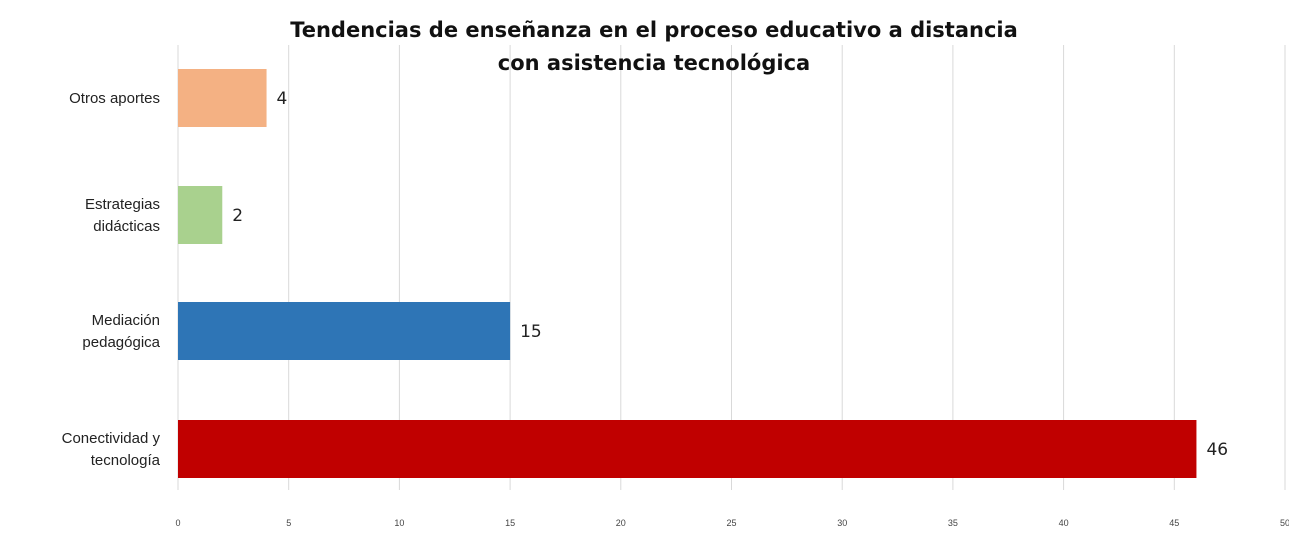  What do you see at coordinates (121, 342) in the screenshot?
I see `category-label-line: pedagógica` at bounding box center [121, 342].